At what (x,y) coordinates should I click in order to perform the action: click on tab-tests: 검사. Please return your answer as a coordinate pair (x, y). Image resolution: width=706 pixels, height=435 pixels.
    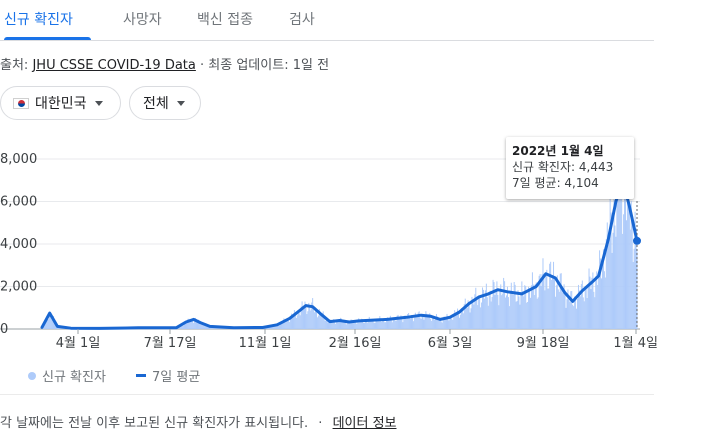
    Looking at the image, I should click on (302, 20).